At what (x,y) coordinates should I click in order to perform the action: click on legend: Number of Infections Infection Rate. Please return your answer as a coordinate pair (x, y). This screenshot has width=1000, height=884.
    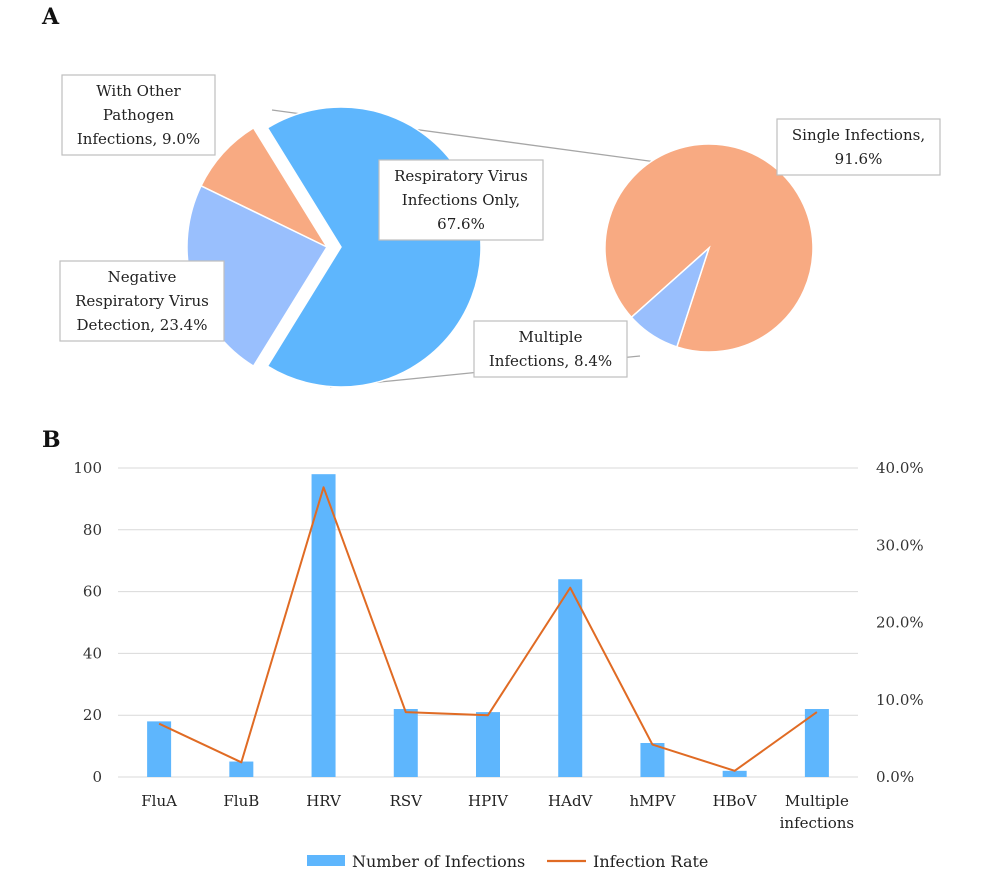
    Looking at the image, I should click on (507, 861).